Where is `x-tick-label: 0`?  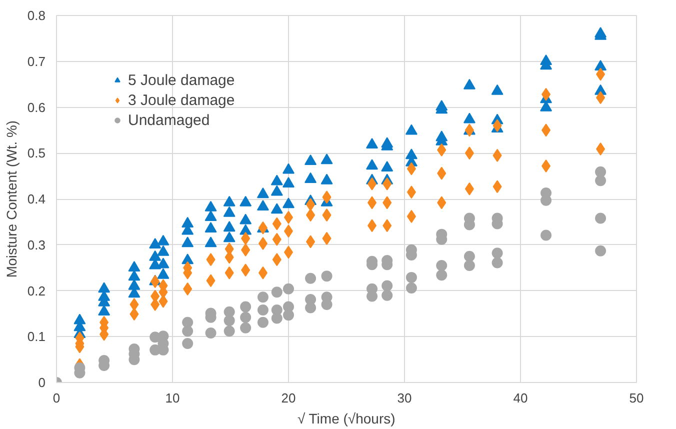
x-tick-label: 0 is located at coordinates (56, 398).